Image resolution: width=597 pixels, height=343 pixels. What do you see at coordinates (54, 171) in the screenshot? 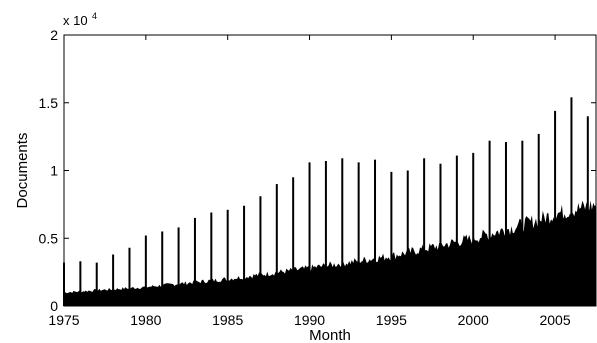
I see `y-tick-label: 1` at bounding box center [54, 171].